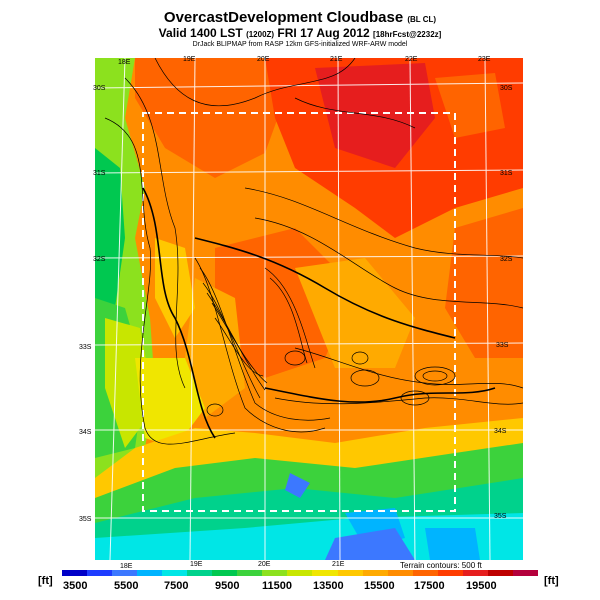  I want to click on colorbar-label: 19500, so click(481, 586).